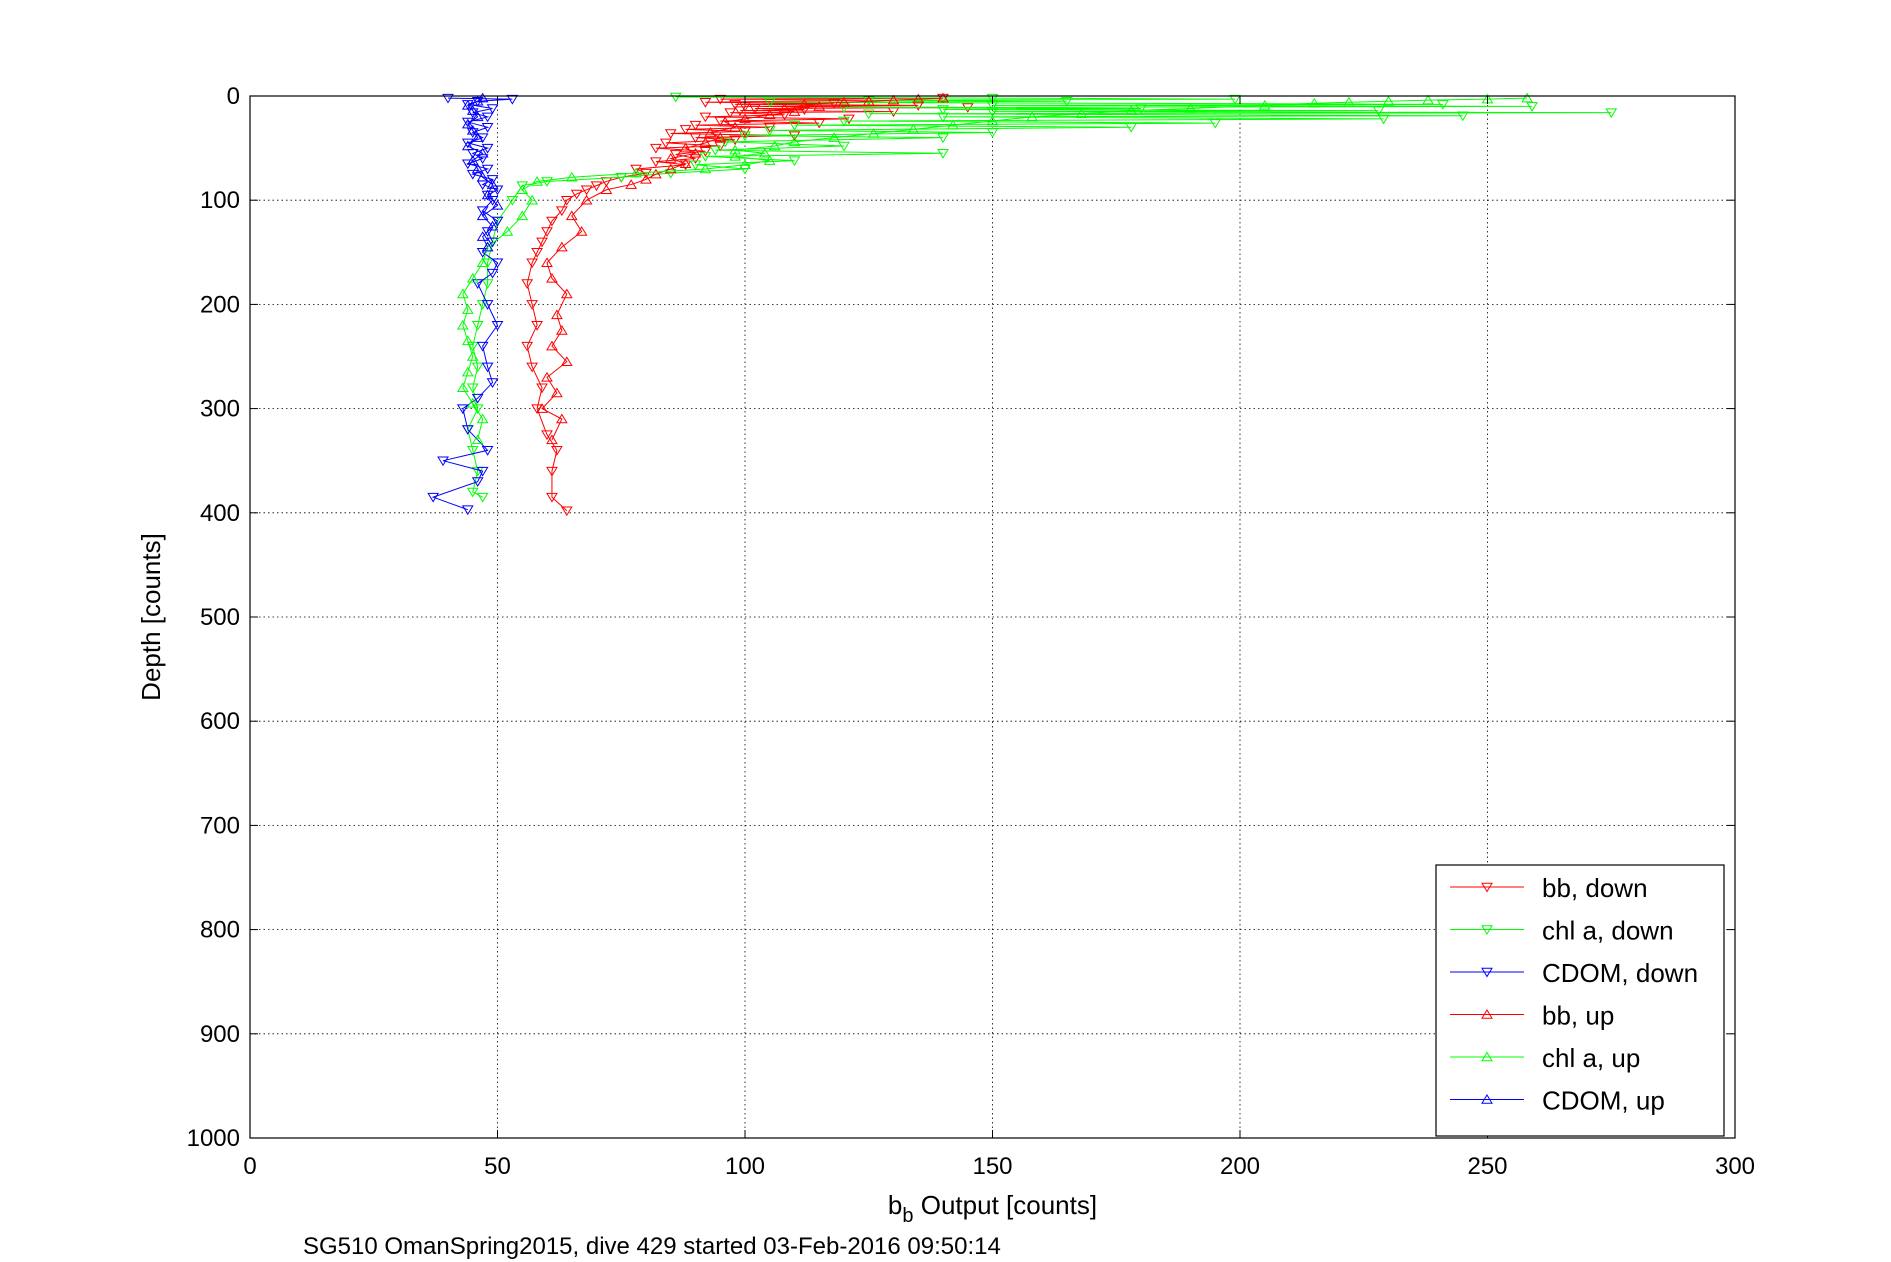  What do you see at coordinates (1006, 1205) in the screenshot?
I see `x-axis-label-rest: Output [counts]` at bounding box center [1006, 1205].